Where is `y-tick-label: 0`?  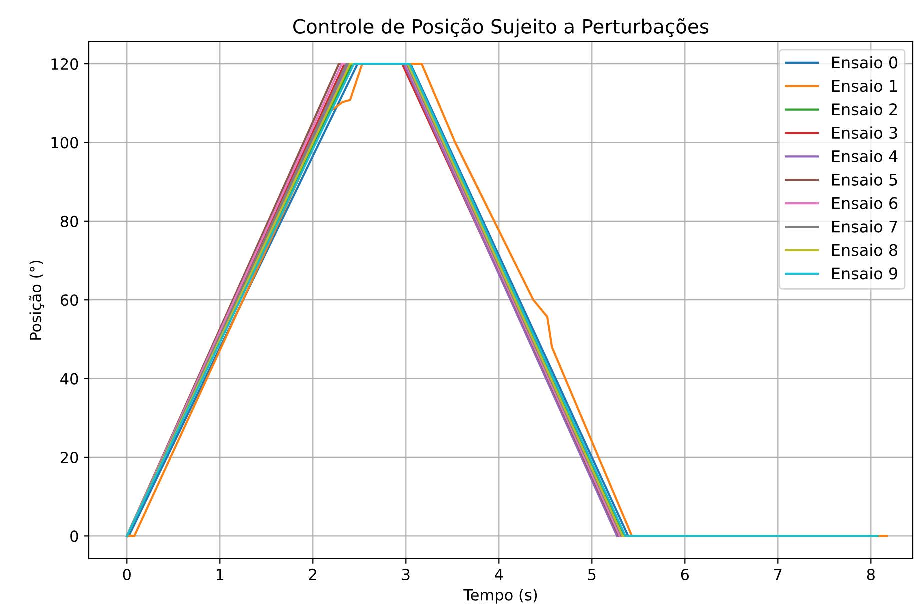
y-tick-label: 0 is located at coordinates (74, 536).